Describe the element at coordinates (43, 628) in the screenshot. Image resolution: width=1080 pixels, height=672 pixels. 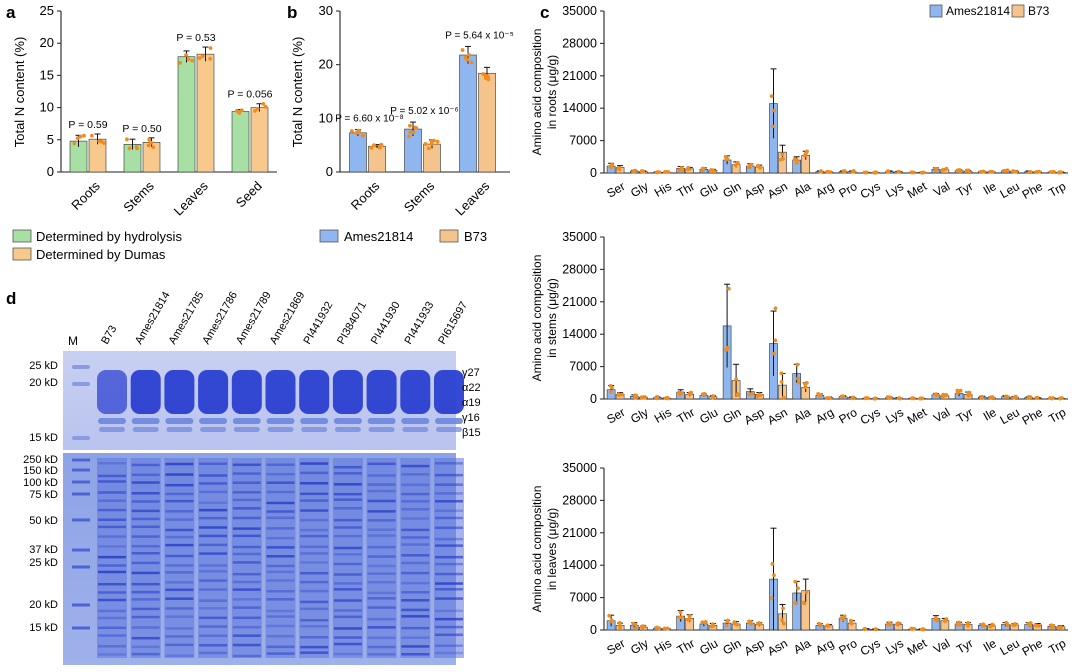
I see `size-label-bottom: 15 kD` at that location.